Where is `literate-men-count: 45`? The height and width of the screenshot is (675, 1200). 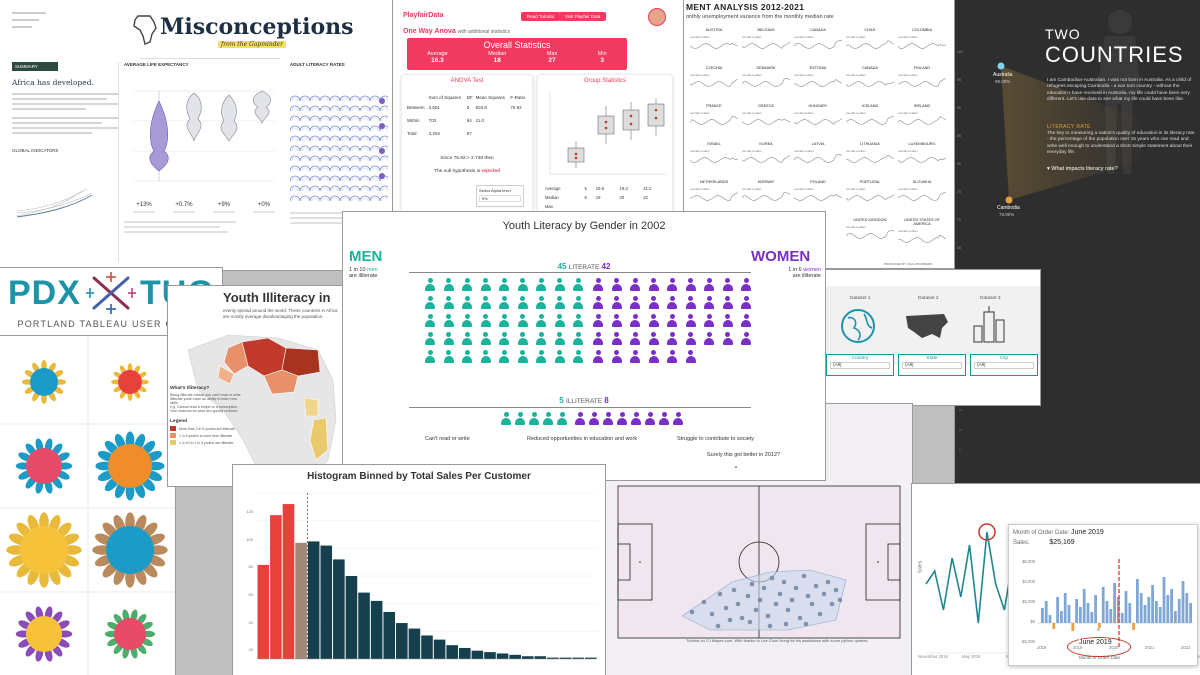
literate-men-count: 45 is located at coordinates (562, 266).